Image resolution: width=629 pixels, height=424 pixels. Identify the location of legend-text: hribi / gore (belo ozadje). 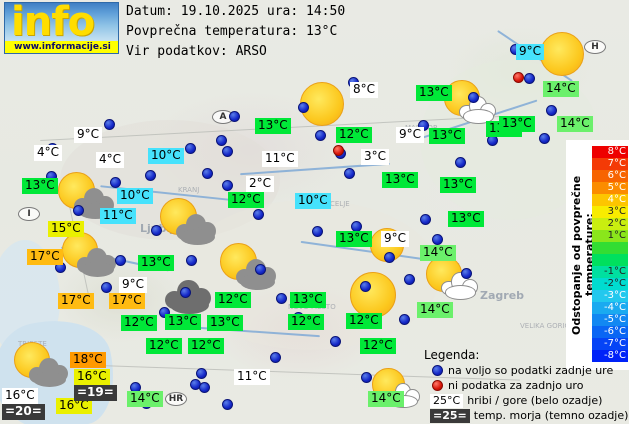
(535, 400).